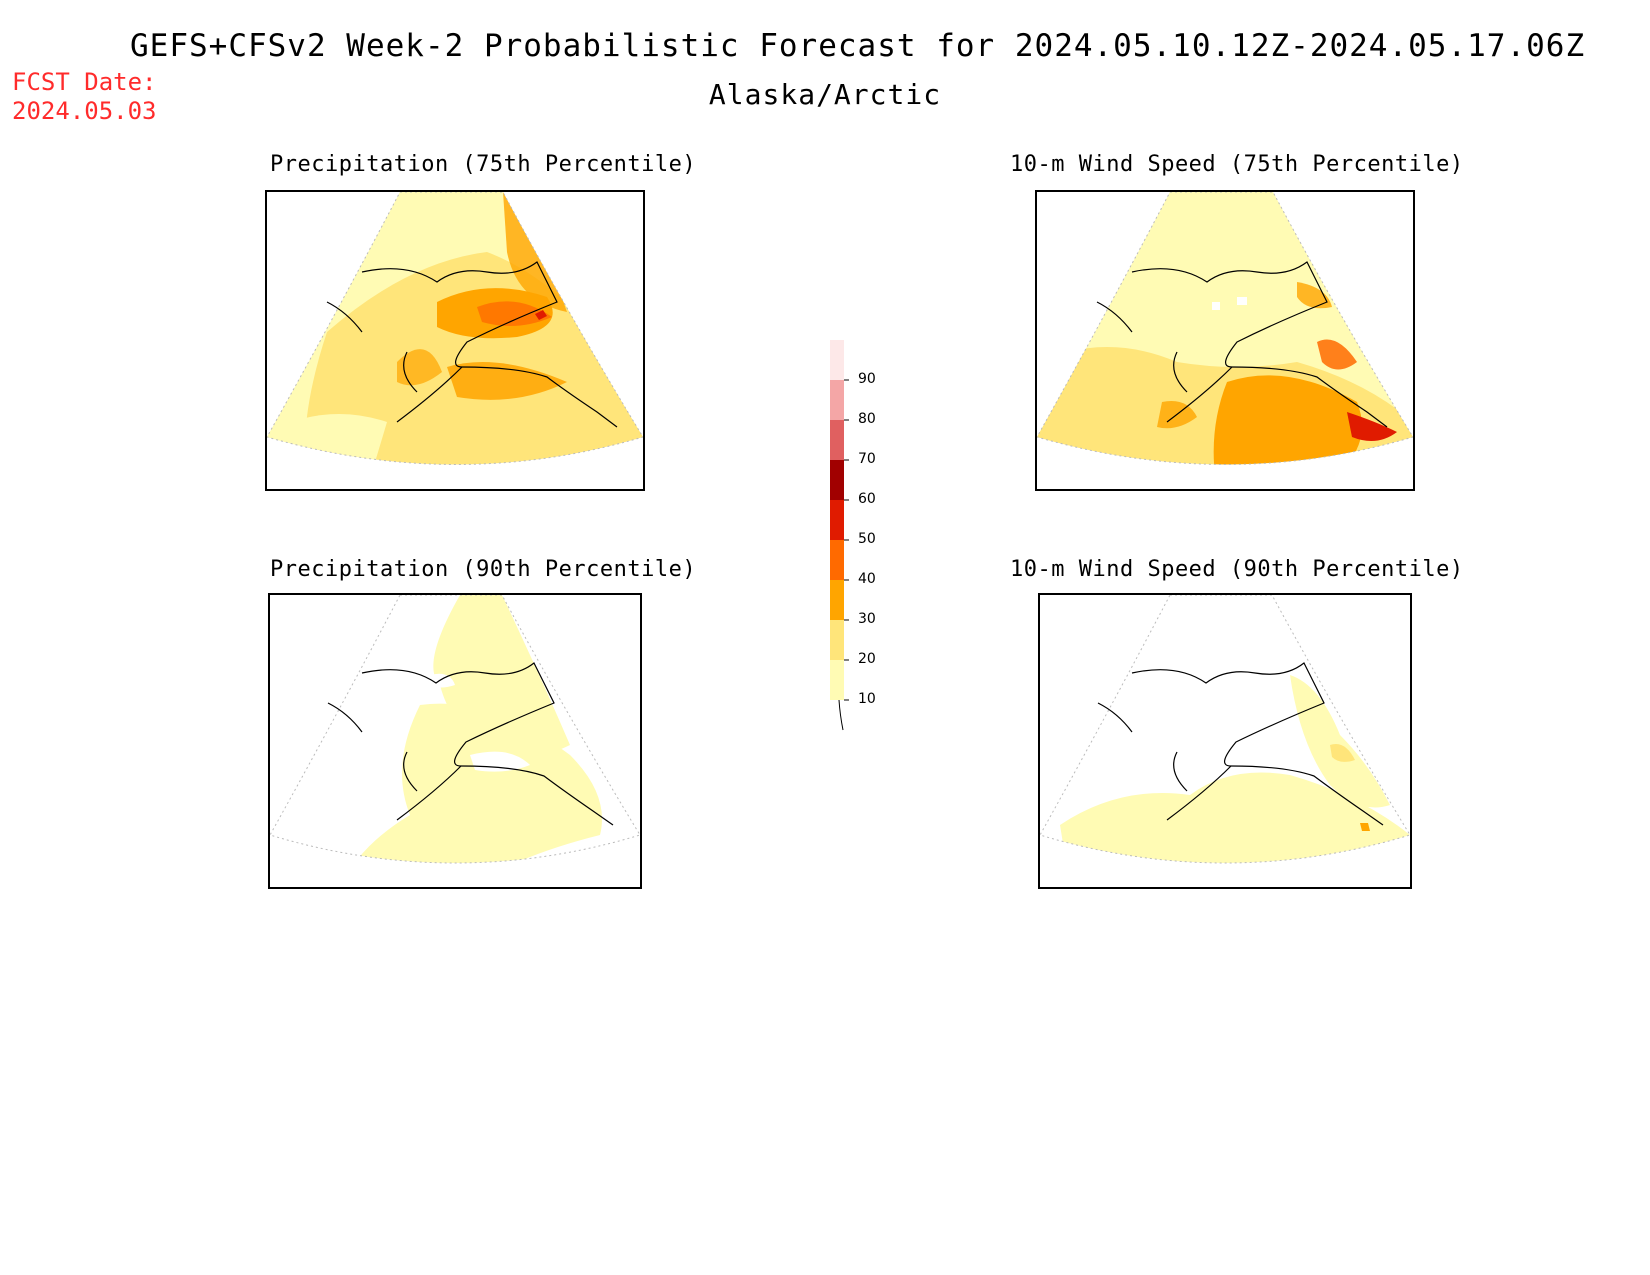  What do you see at coordinates (483, 164) in the screenshot?
I see `panel-title-precip-75: Precipitation (75th Percentile)` at bounding box center [483, 164].